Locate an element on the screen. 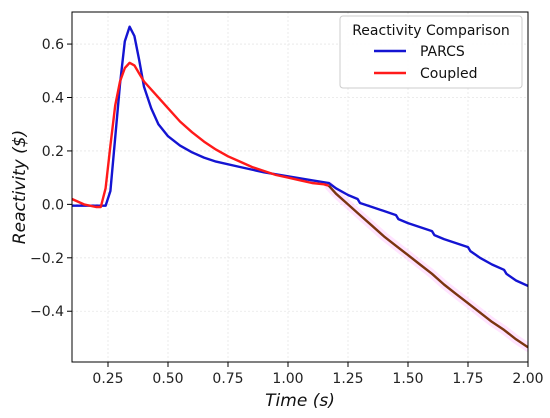  legend-entries: PARCS Coupled is located at coordinates (426, 63).